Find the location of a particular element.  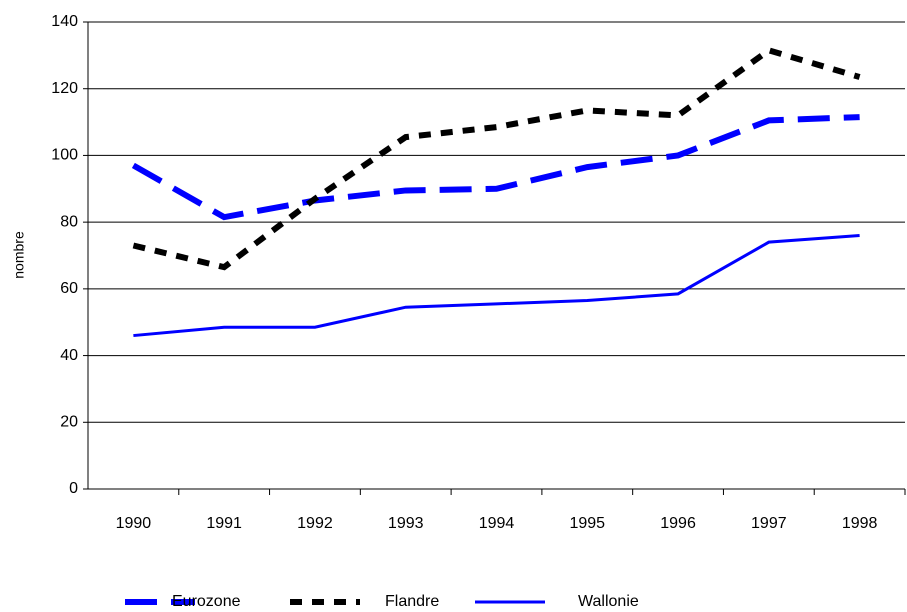

y-axis-label: nombre is located at coordinates (19, 255).